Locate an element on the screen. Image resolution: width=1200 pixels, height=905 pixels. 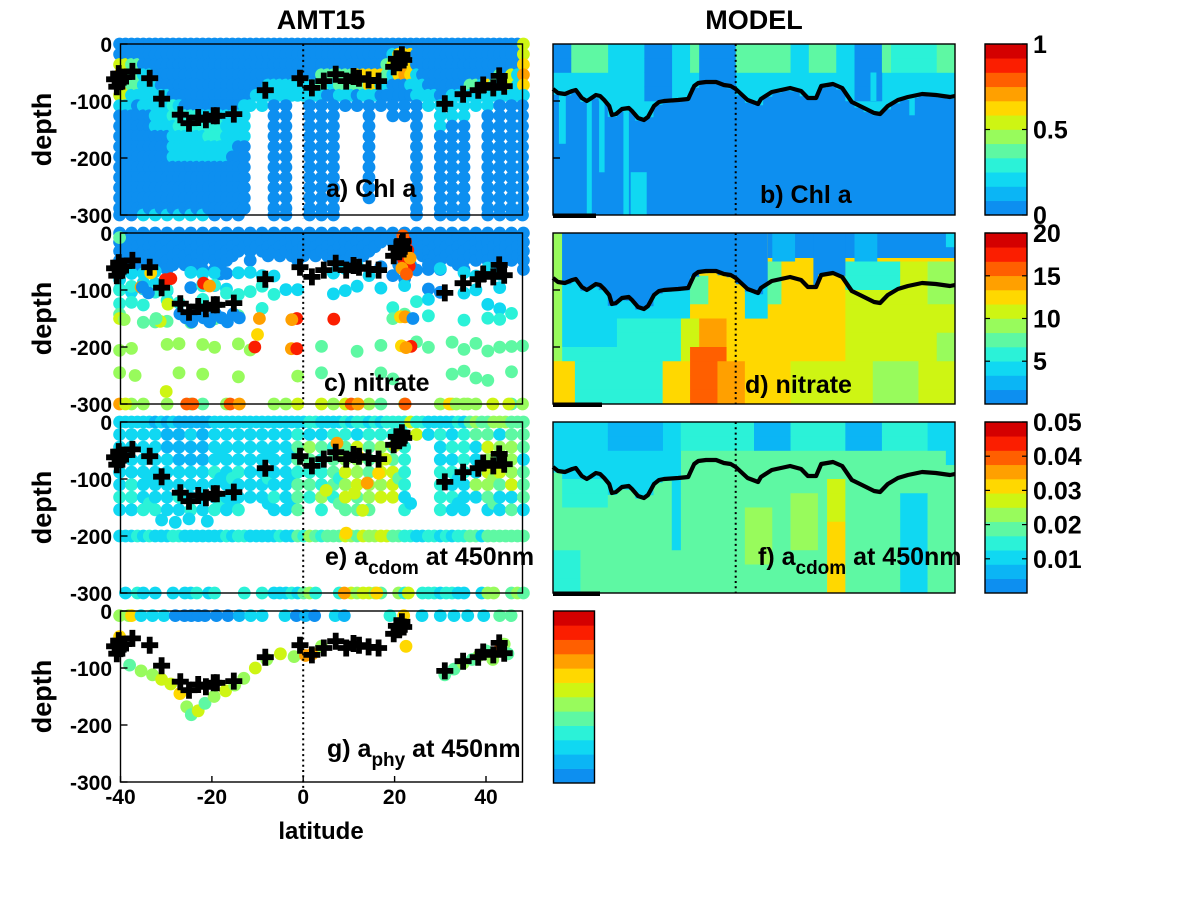
svg-text: 5 is located at coordinates (1040, 362).